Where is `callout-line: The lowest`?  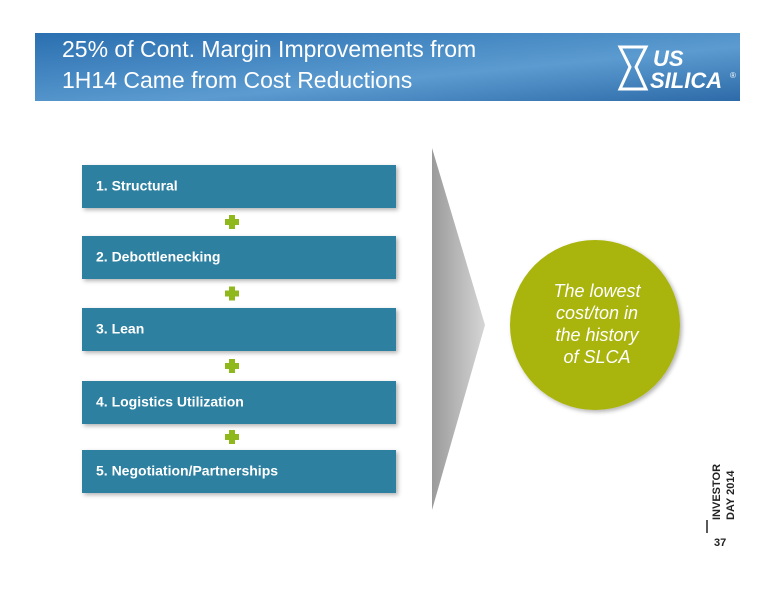 callout-line: The lowest is located at coordinates (597, 291).